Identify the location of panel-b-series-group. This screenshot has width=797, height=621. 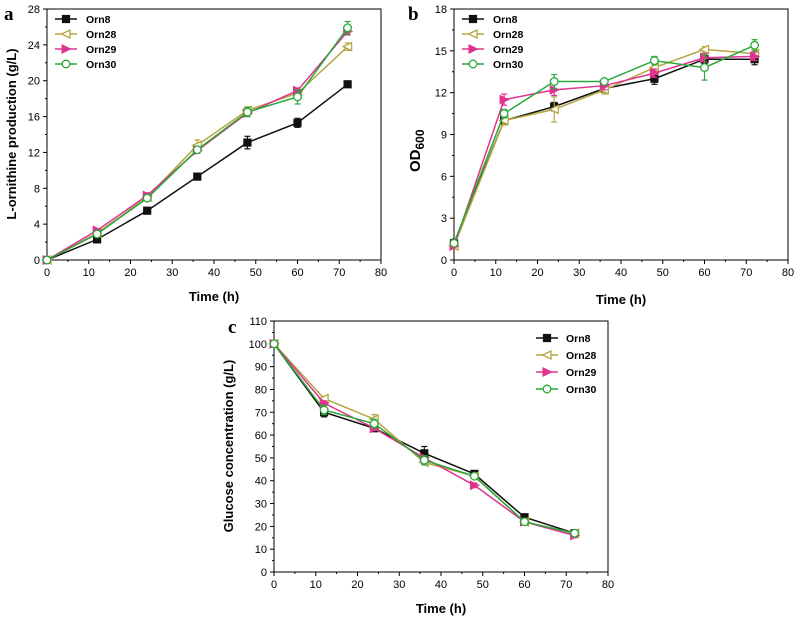
(604, 145).